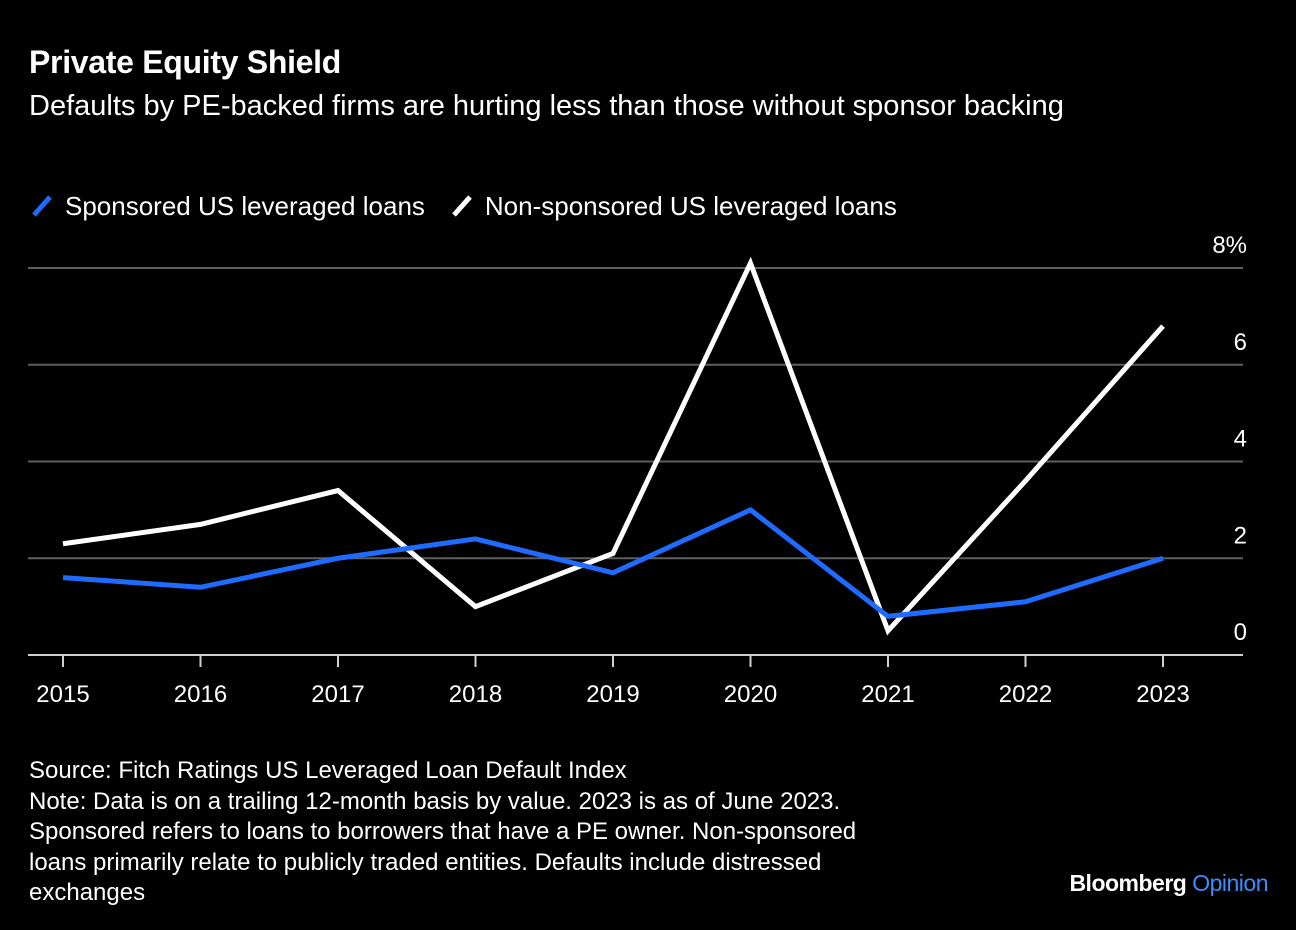 This screenshot has width=1296, height=930. I want to click on y-tick-label: 8%, so click(1229, 245).